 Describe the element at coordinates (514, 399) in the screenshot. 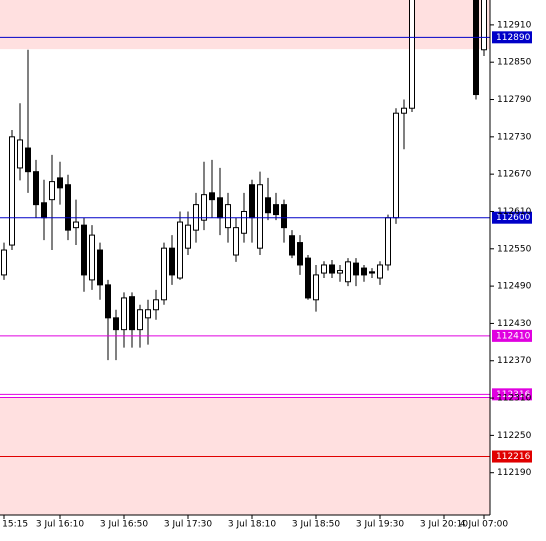

I see `y-tick-label: 112310` at that location.